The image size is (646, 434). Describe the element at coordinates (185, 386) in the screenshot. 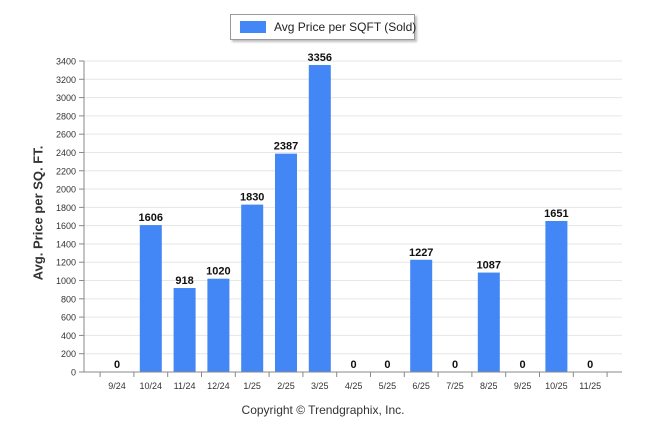

I see `x-tick-label: 11/24` at that location.